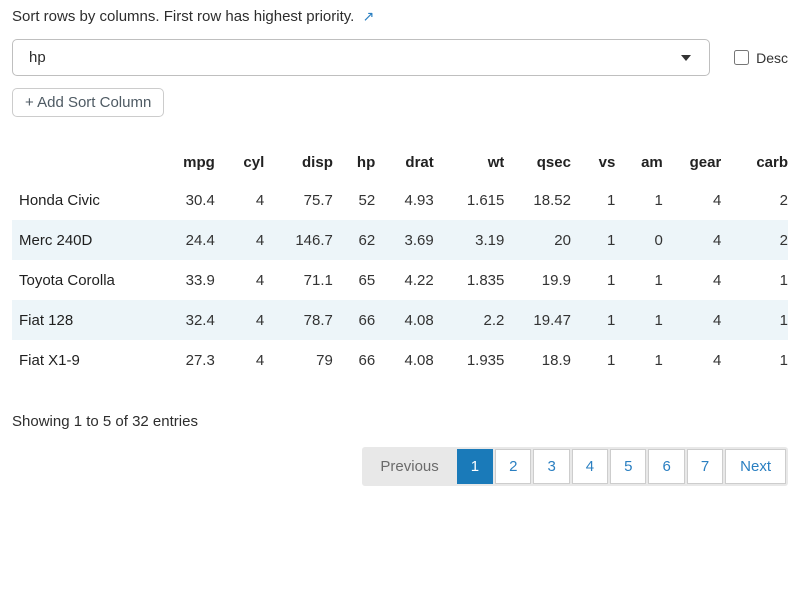 The width and height of the screenshot is (800, 600). I want to click on row-name-cell: Merc 240D, so click(56, 240).